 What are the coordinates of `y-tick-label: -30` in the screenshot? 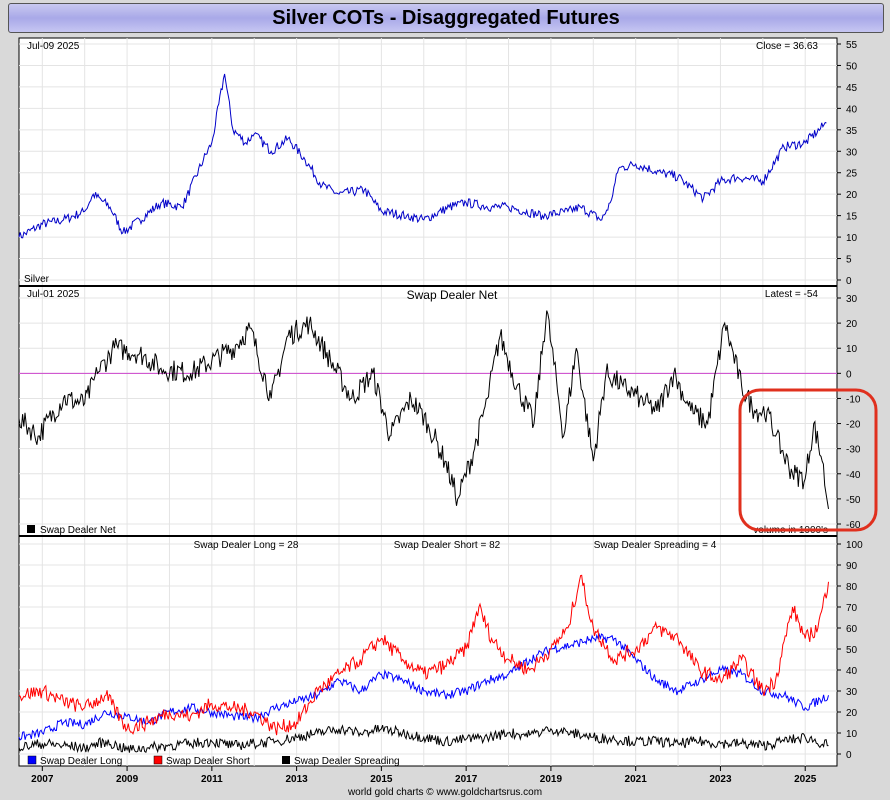 It's located at (853, 450).